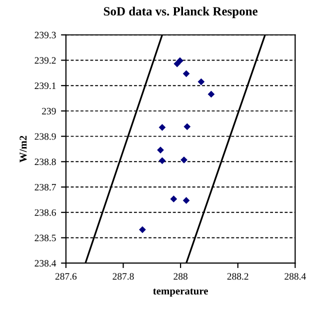 Image resolution: width=314 pixels, height=317 pixels. I want to click on y-tick-label: 238.7, so click(45, 187).